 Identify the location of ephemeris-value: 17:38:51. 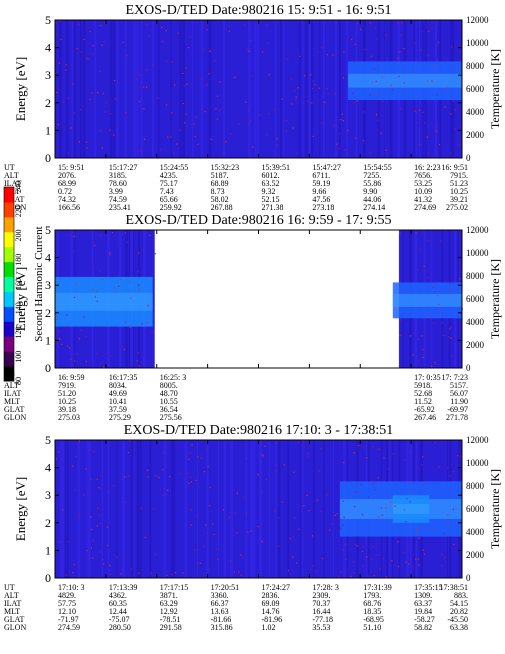
(454, 587).